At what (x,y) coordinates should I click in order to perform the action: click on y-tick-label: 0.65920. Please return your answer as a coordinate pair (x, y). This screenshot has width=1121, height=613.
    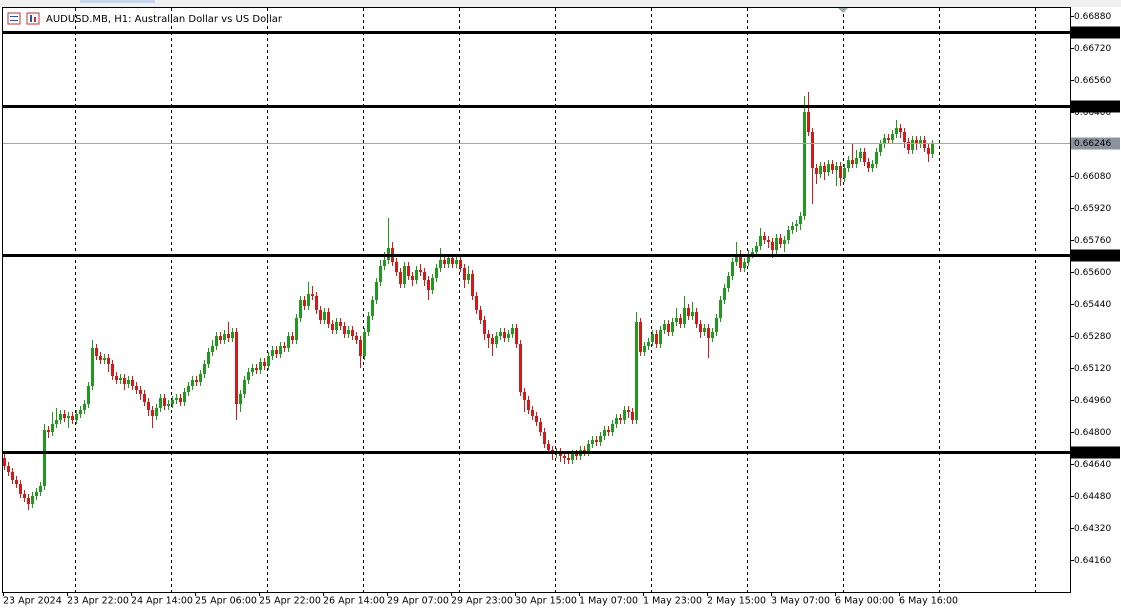
    Looking at the image, I should click on (1092, 209).